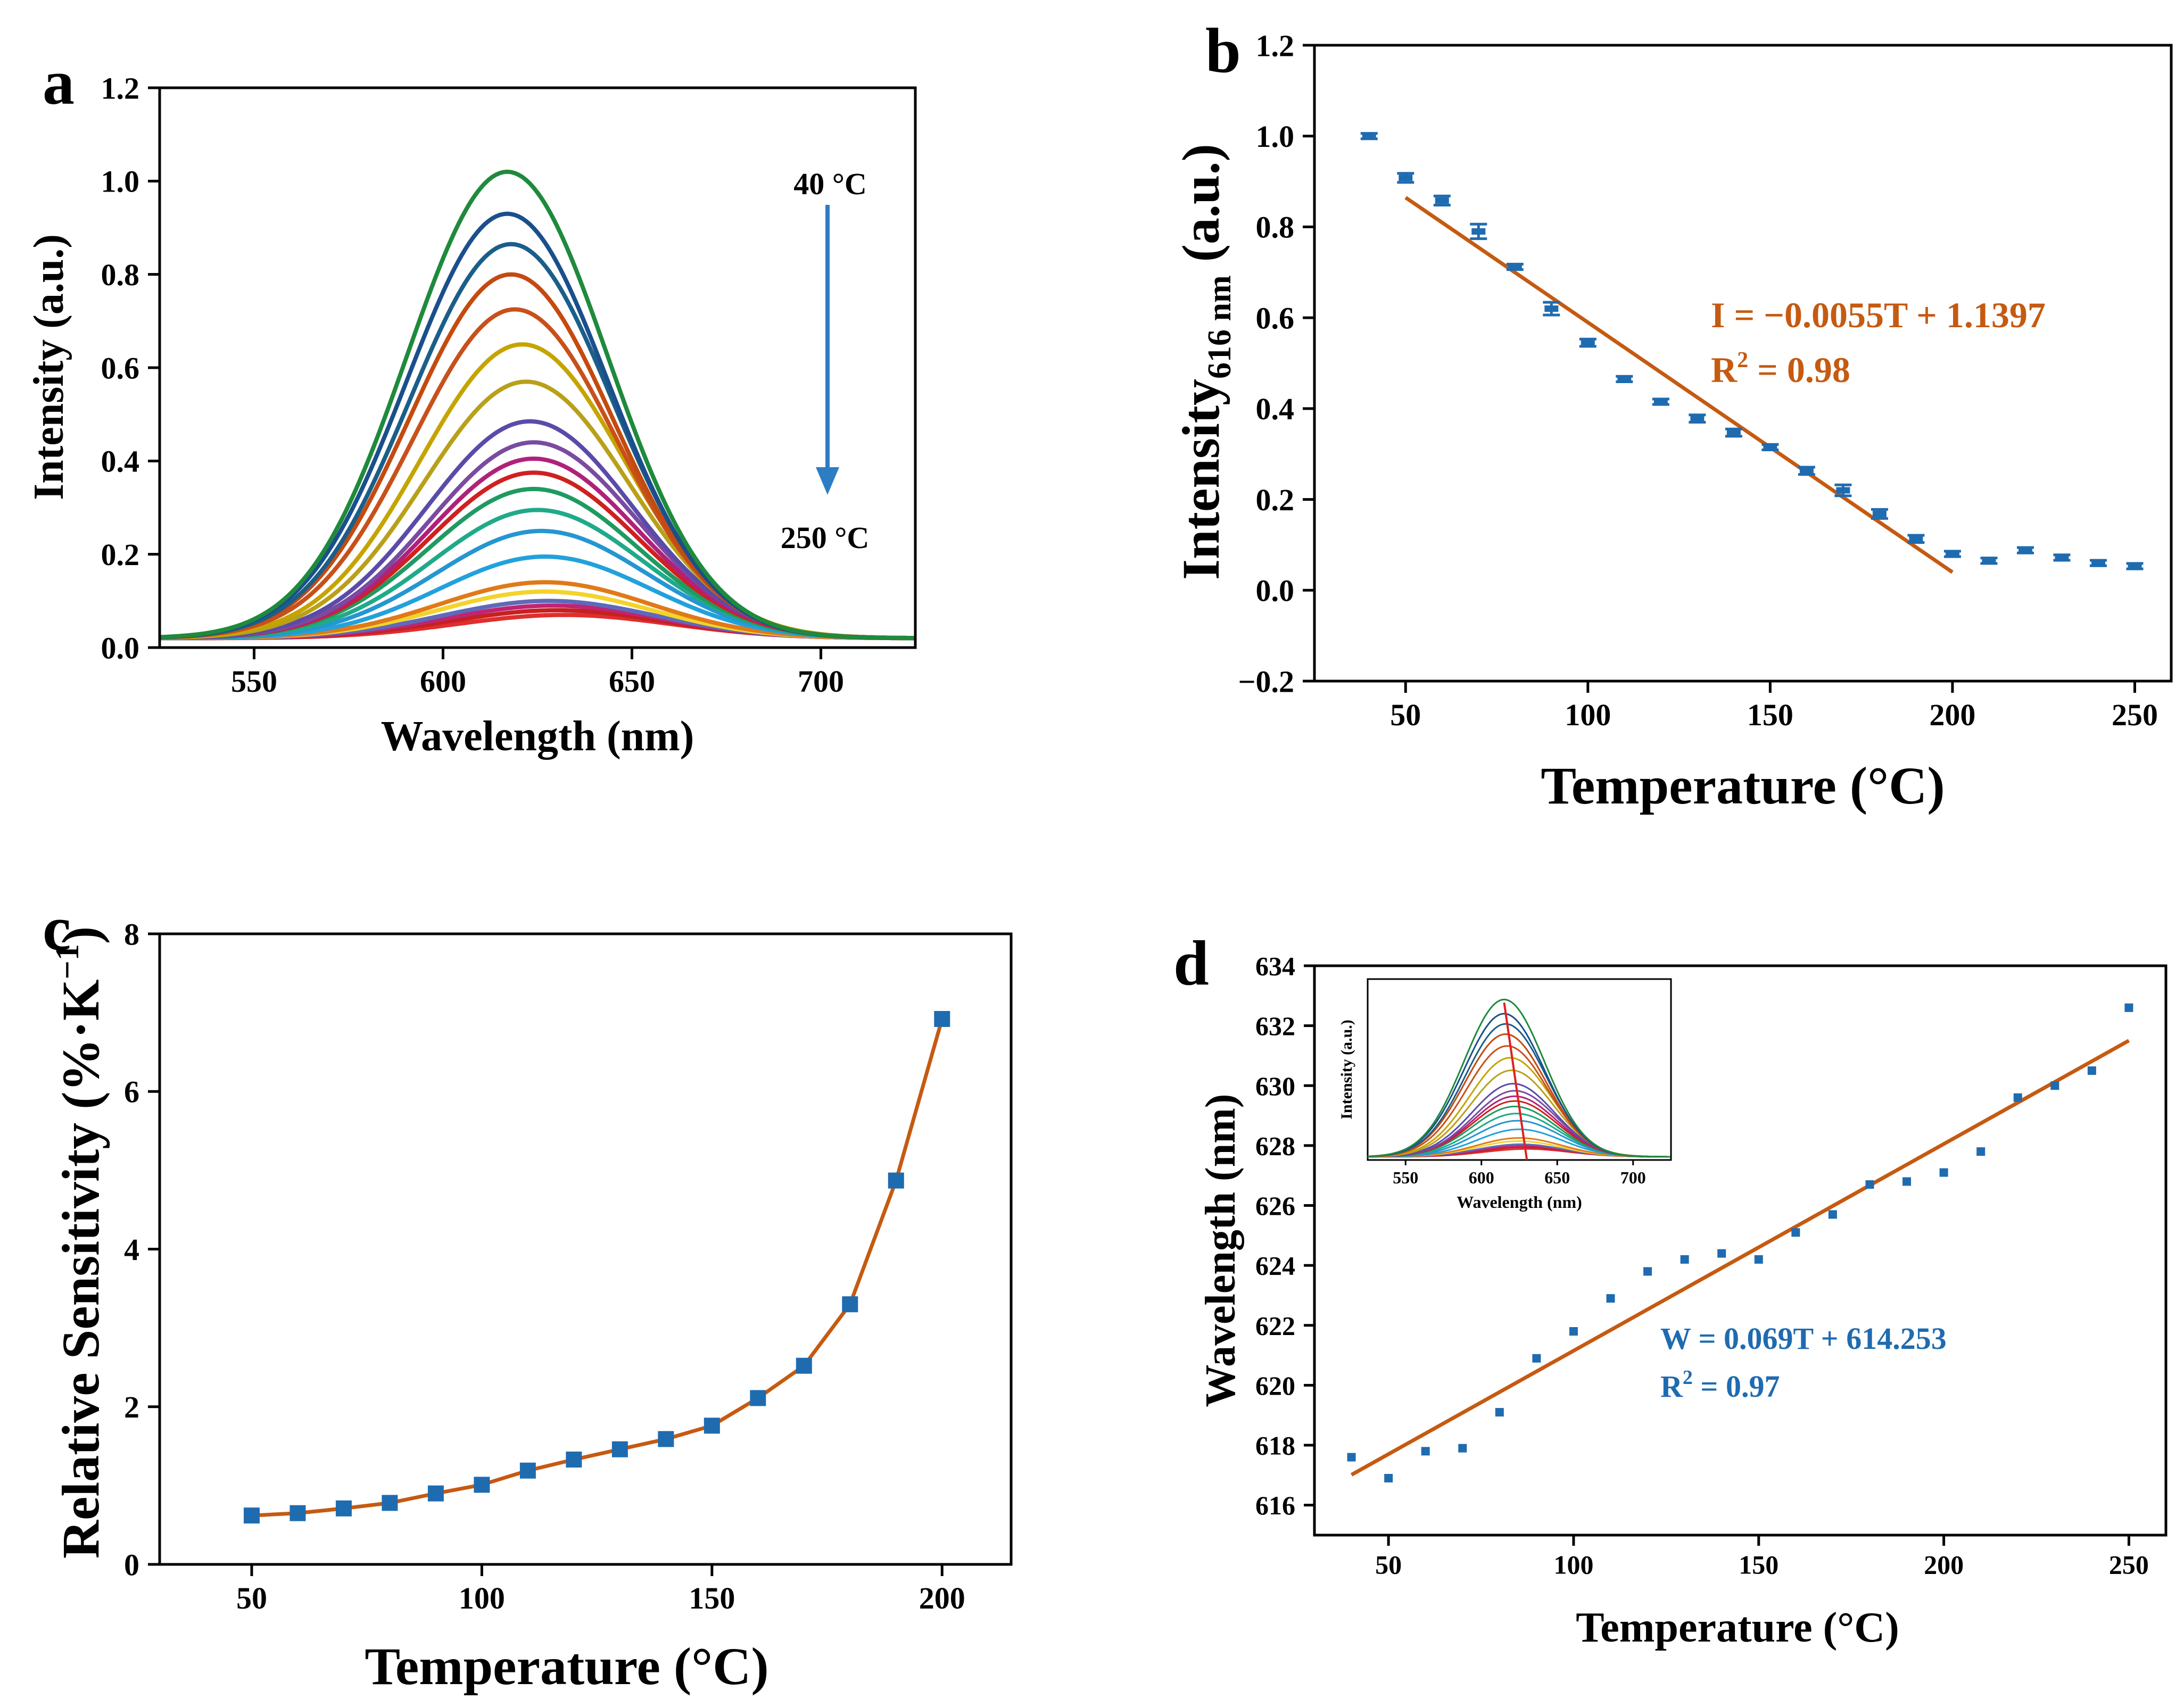 The width and height of the screenshot is (2184, 1699). Describe the element at coordinates (59, 82) in the screenshot. I see `panel-label-a: a` at that location.